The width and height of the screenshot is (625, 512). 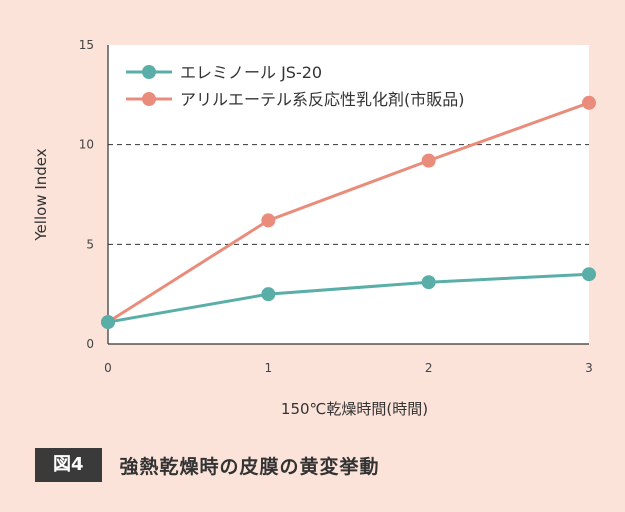 What do you see at coordinates (108, 368) in the screenshot?
I see `x-tick-label: 0` at bounding box center [108, 368].